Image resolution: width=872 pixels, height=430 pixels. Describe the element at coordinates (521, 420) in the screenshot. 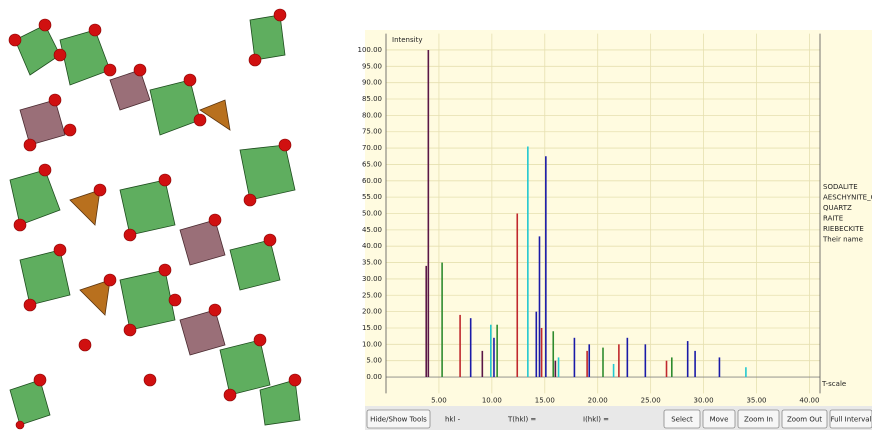

I see `field-label: T(hkl) =` at that location.